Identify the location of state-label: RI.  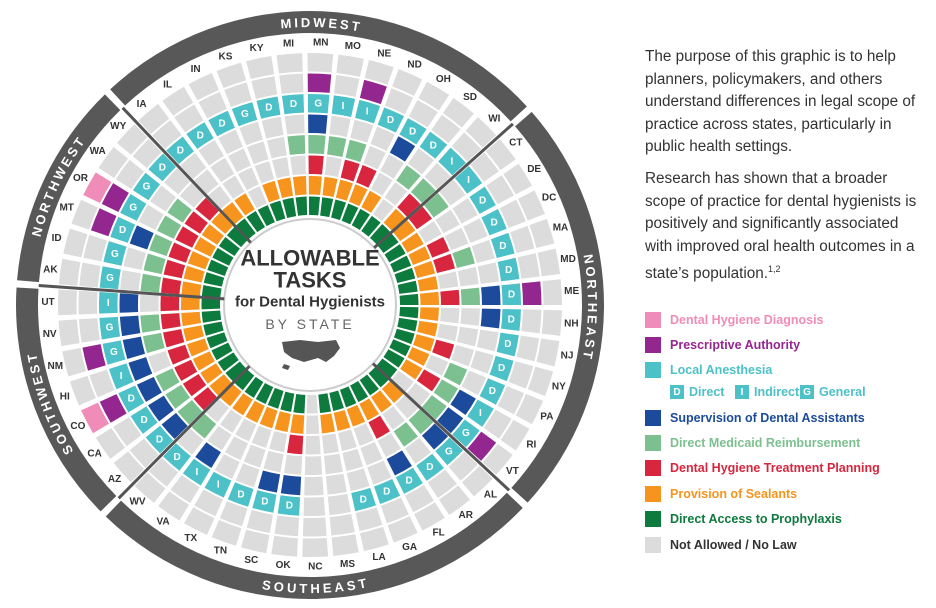
(531, 445).